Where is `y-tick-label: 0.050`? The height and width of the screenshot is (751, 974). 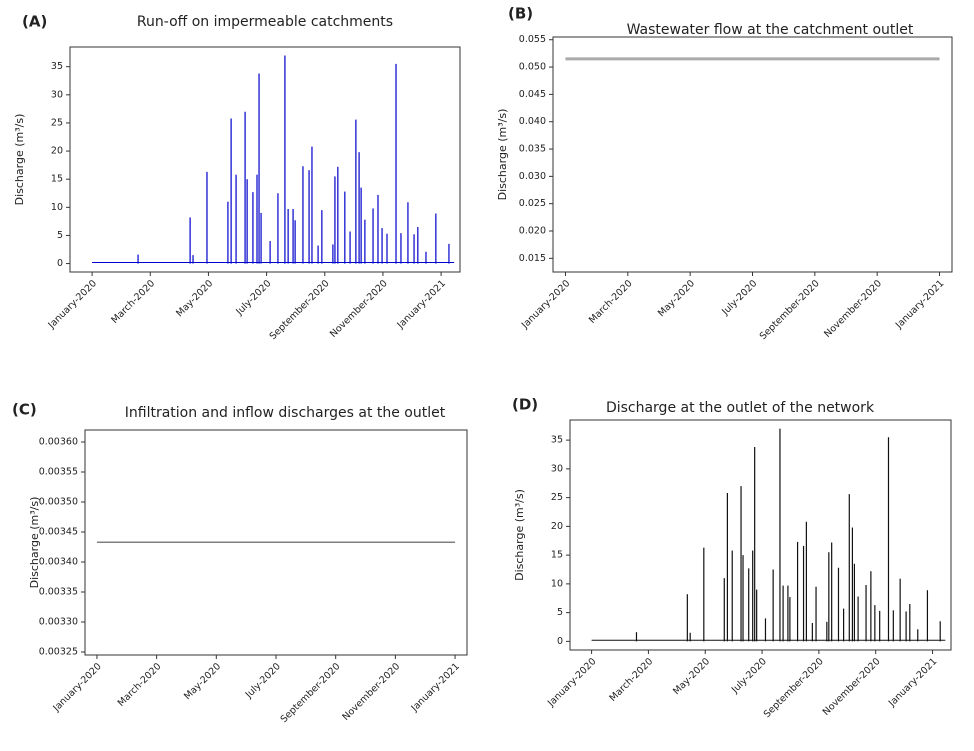 y-tick-label: 0.050 is located at coordinates (532, 67).